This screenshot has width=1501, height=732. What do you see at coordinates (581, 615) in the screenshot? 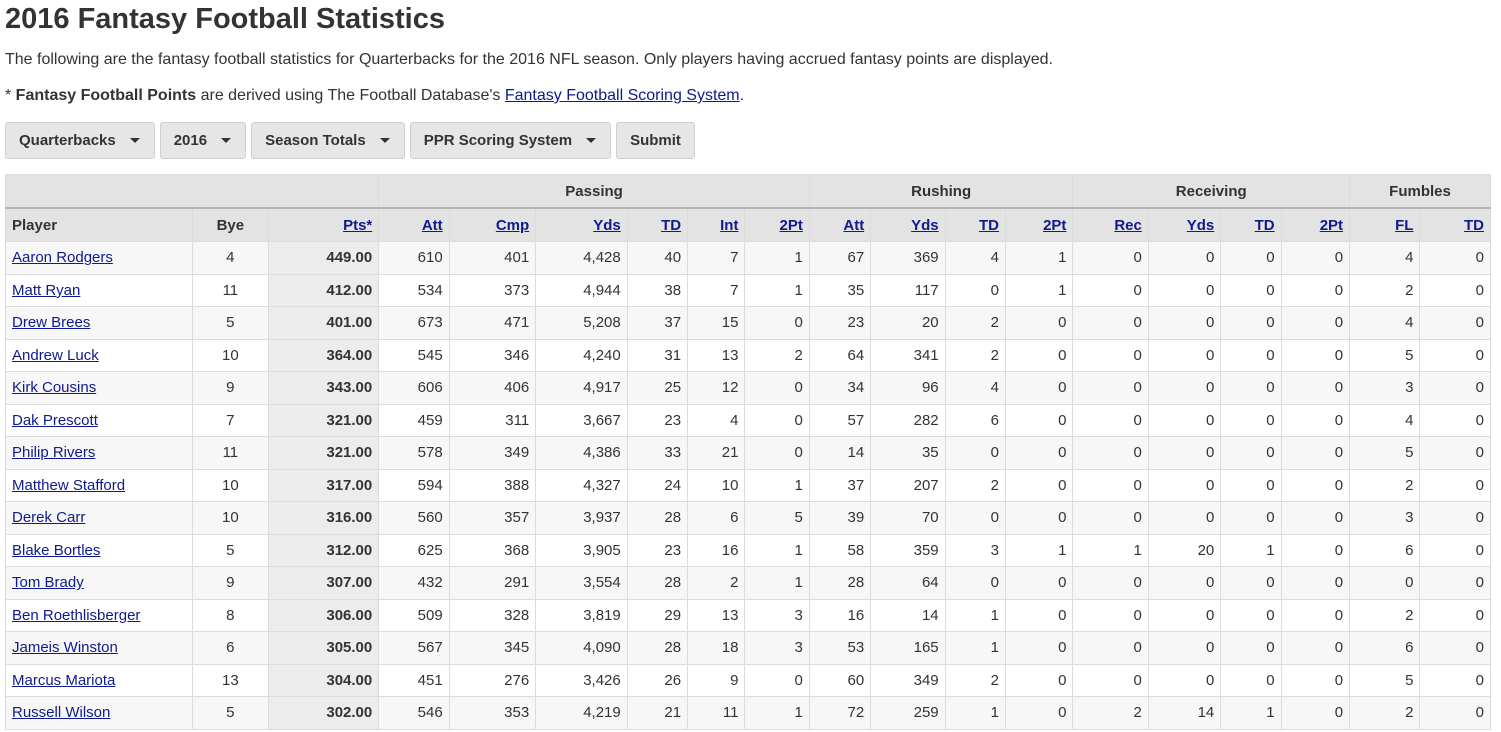
I see `cell-pass-yds: 3,819` at bounding box center [581, 615].